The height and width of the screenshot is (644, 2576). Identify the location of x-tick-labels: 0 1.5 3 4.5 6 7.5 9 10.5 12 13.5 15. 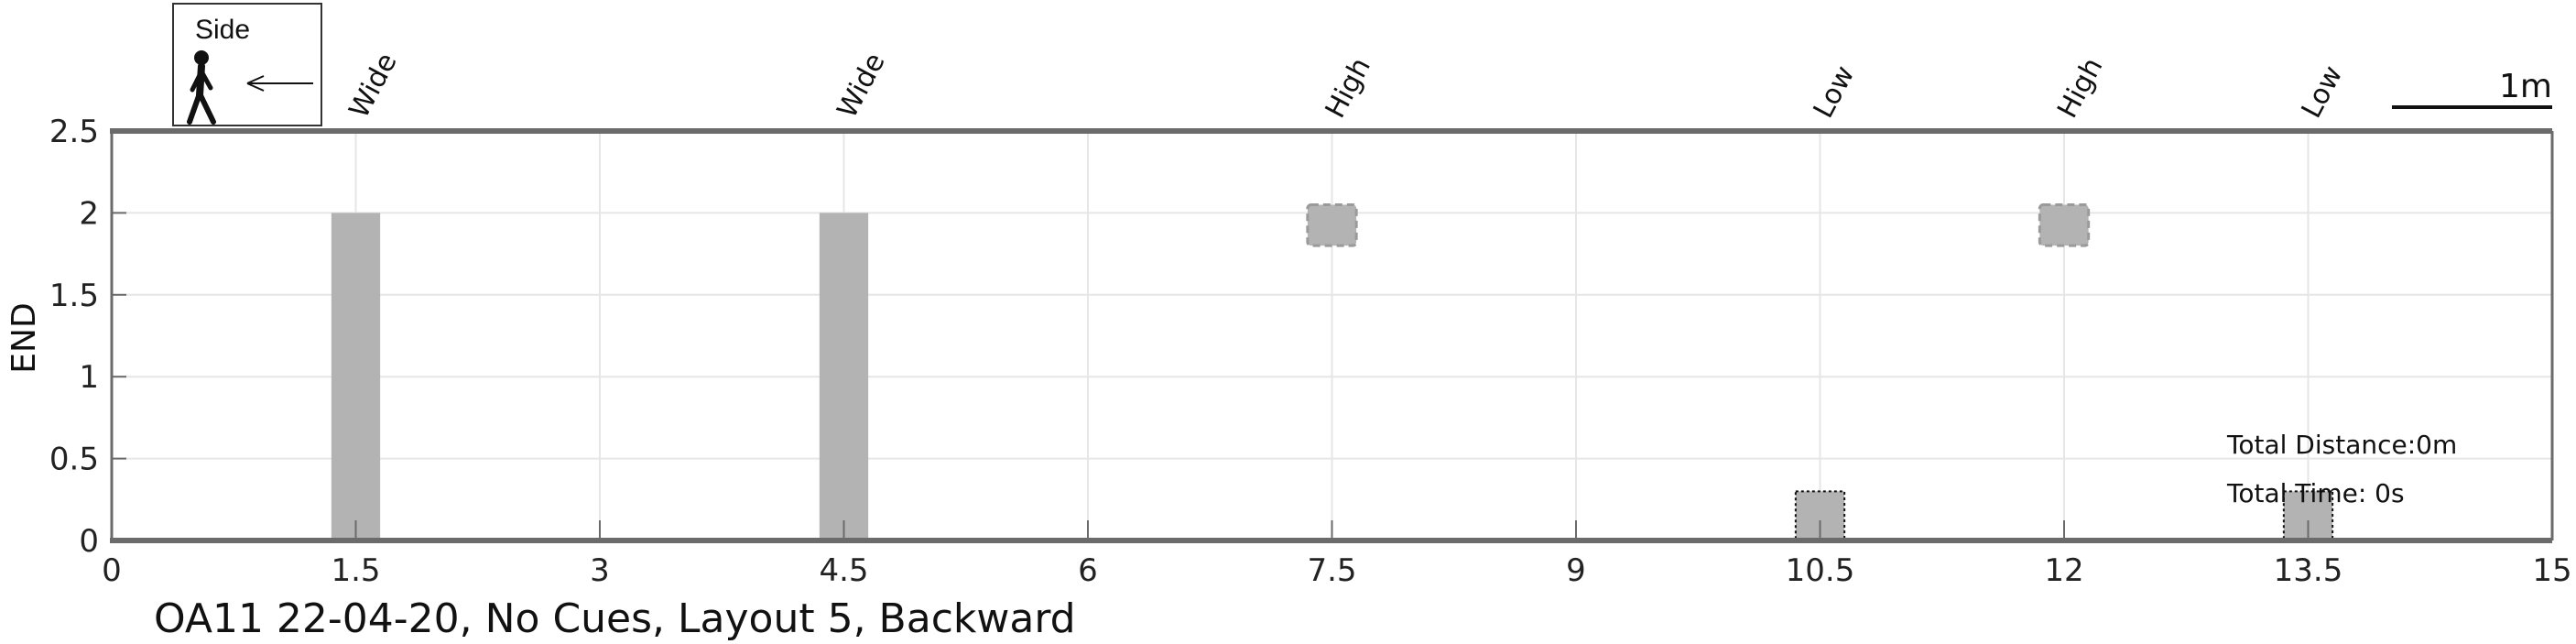
(1336, 570).